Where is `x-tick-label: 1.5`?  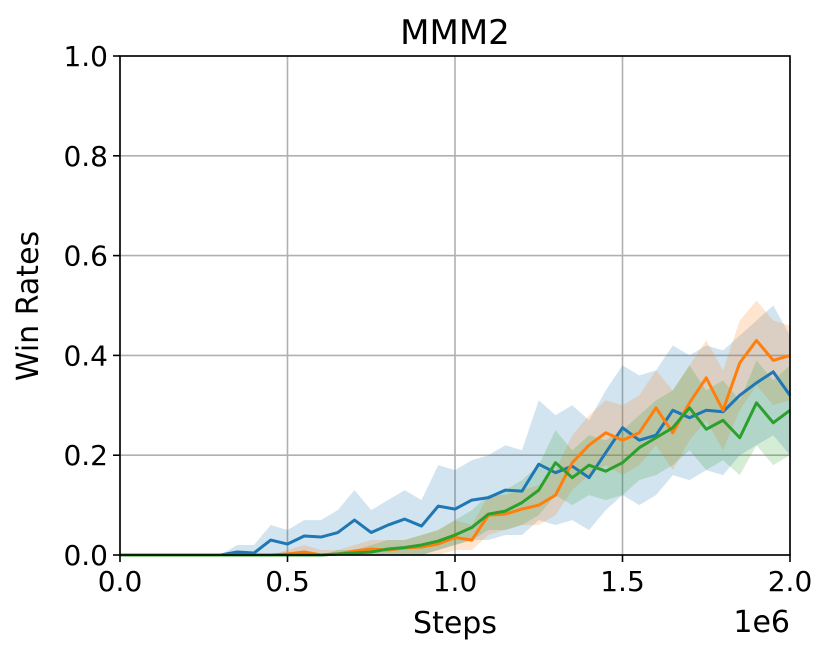
x-tick-label: 1.5 is located at coordinates (622, 581).